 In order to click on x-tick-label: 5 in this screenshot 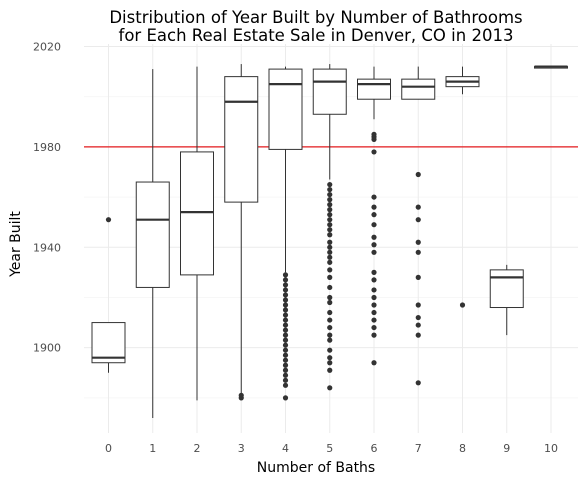, I will do `click(329, 448)`.